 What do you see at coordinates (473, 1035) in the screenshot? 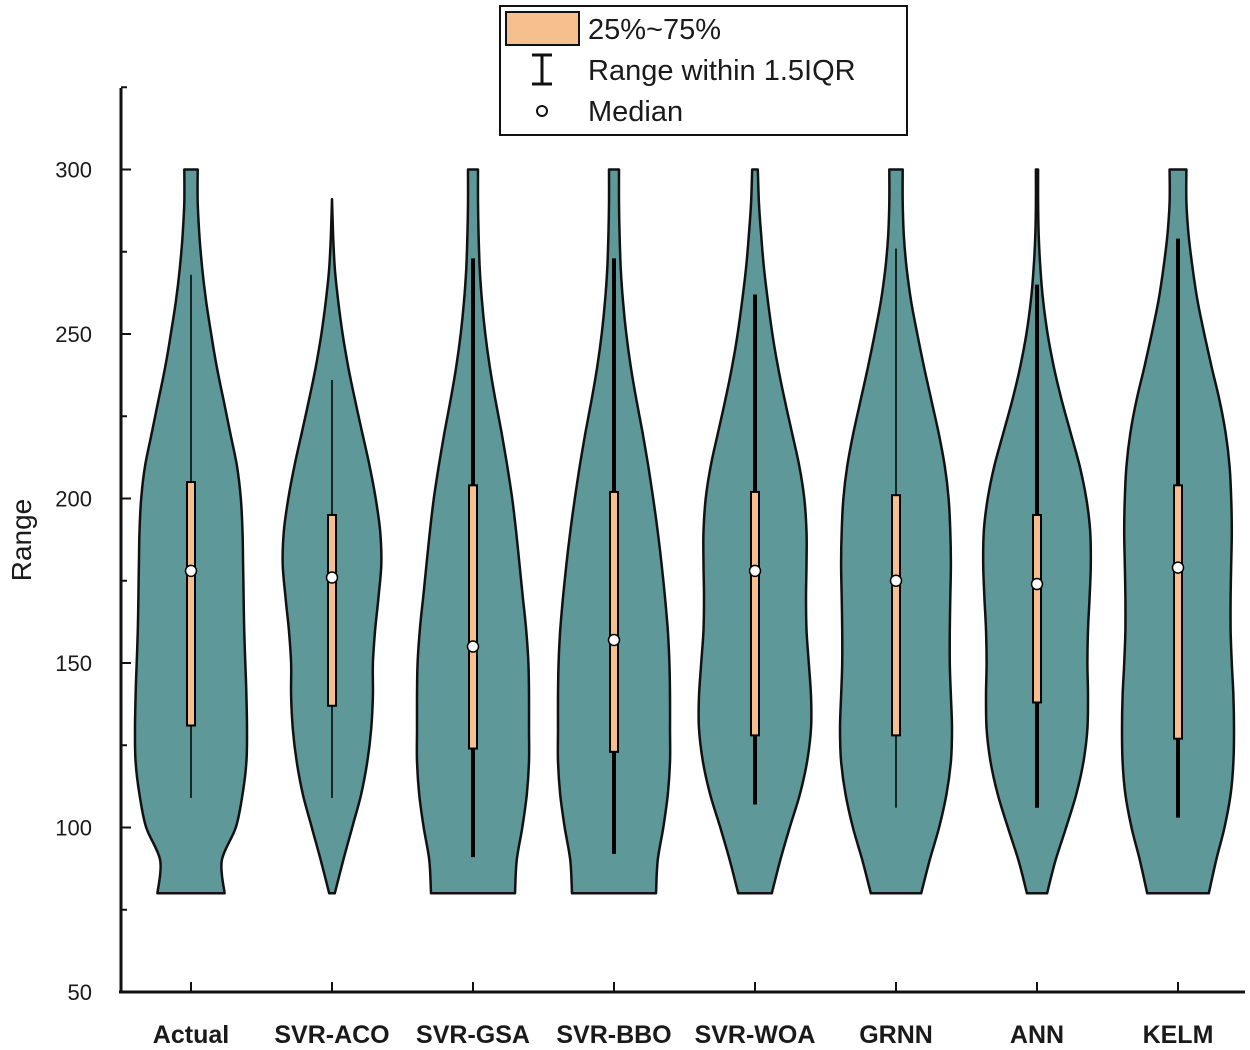
I see `x-tick-label: SVR-GSA` at bounding box center [473, 1035].